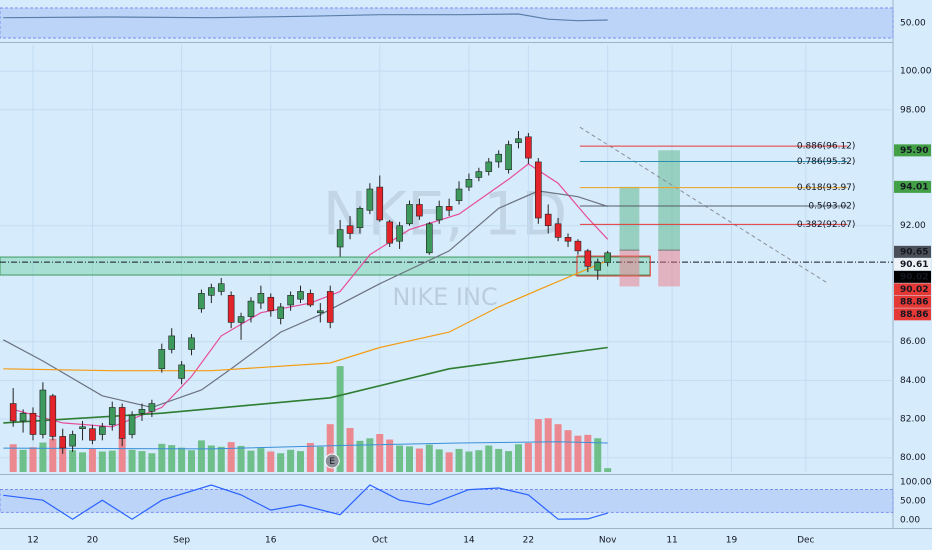 The height and width of the screenshot is (550, 932). I want to click on price-badge-label: 90.02, so click(914, 277).